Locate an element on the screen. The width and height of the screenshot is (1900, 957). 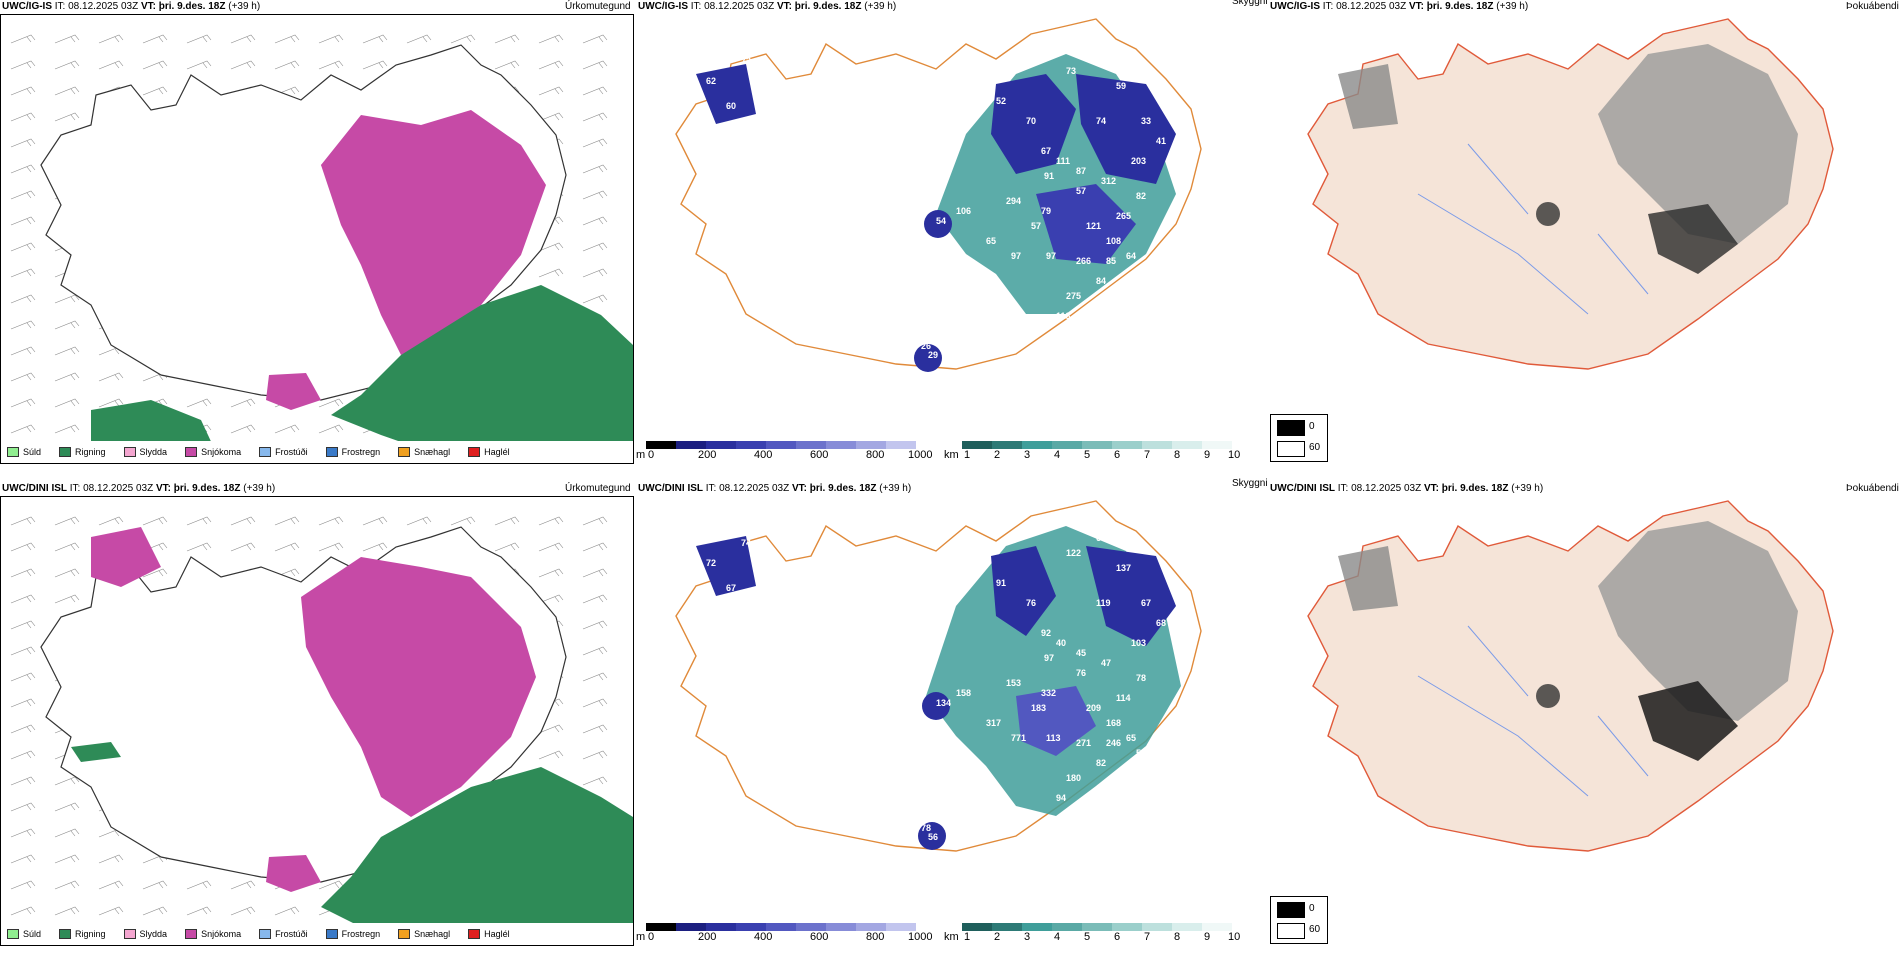
legend-item-slydda: Slydda is located at coordinates (145, 934).